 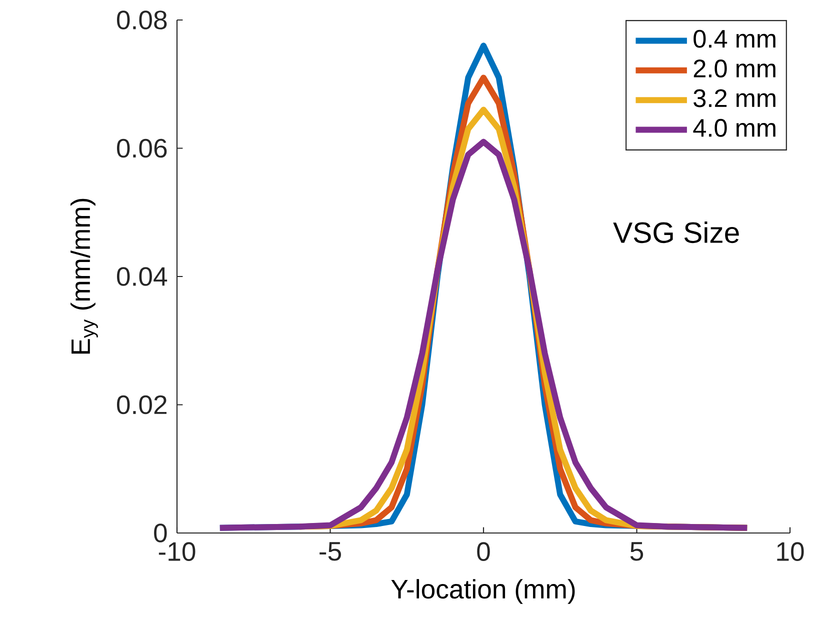 I want to click on y-tick-label: 0.06, so click(x=141, y=148).